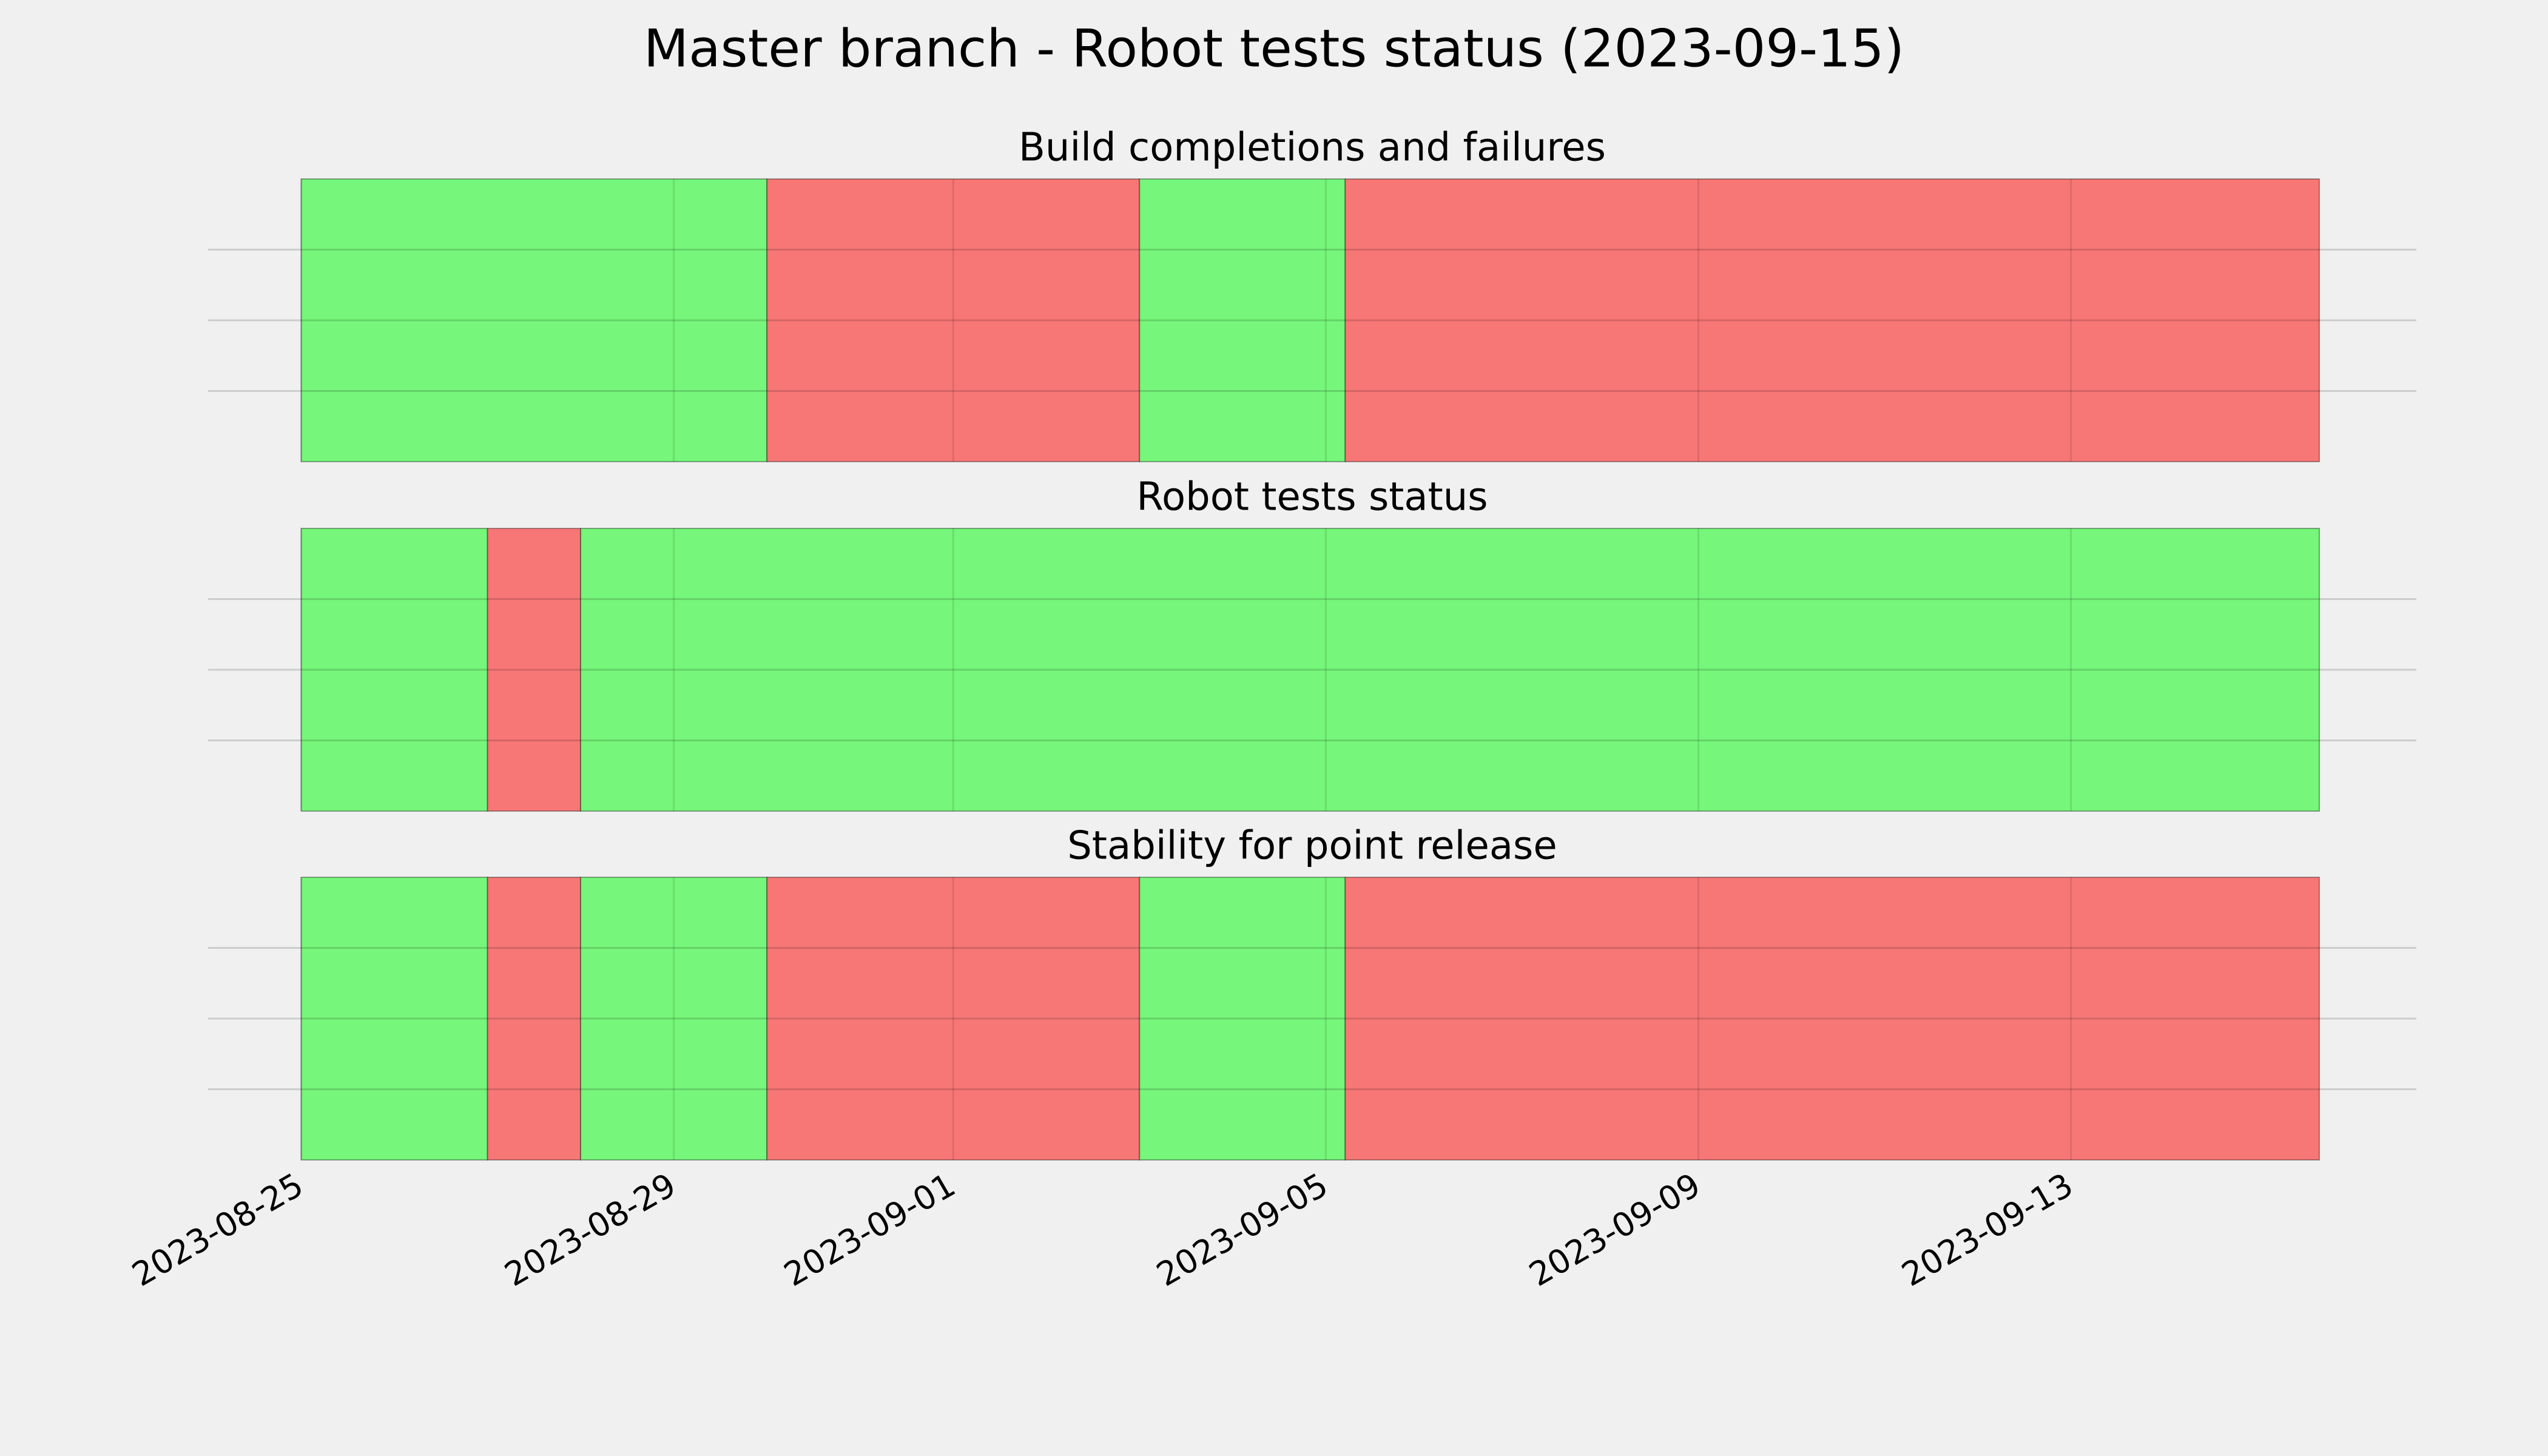 This screenshot has width=2548, height=1456. Describe the element at coordinates (1312, 148) in the screenshot. I see `panel-title: Build completions and failures` at that location.